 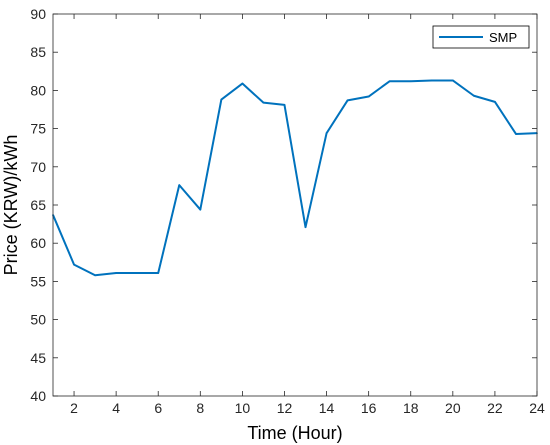 What do you see at coordinates (38, 14) in the screenshot?
I see `y-tick-label: 90` at bounding box center [38, 14].